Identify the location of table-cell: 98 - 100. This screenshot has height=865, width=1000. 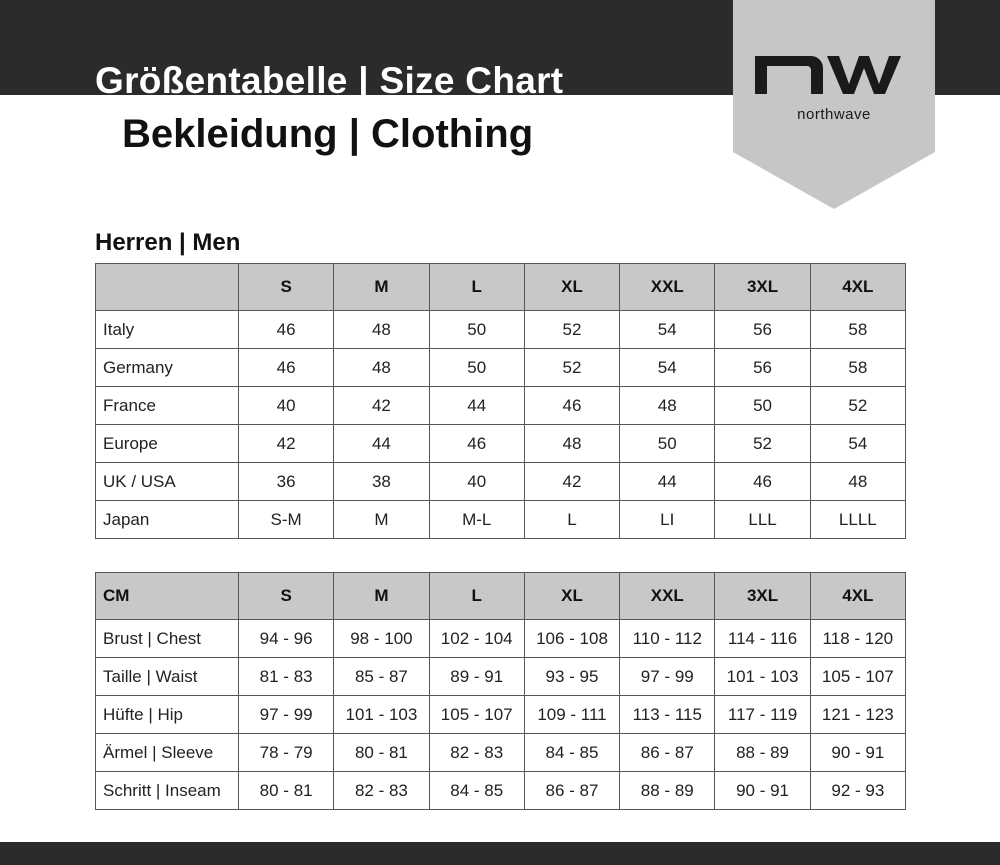
(381, 638).